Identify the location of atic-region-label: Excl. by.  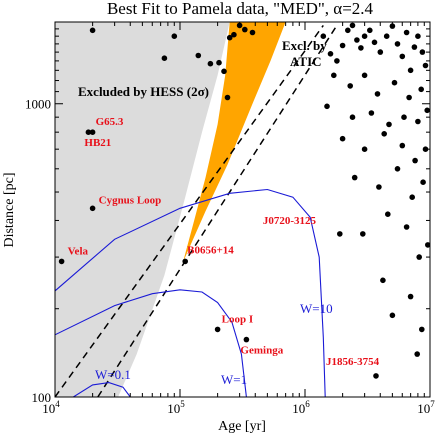
(304, 45).